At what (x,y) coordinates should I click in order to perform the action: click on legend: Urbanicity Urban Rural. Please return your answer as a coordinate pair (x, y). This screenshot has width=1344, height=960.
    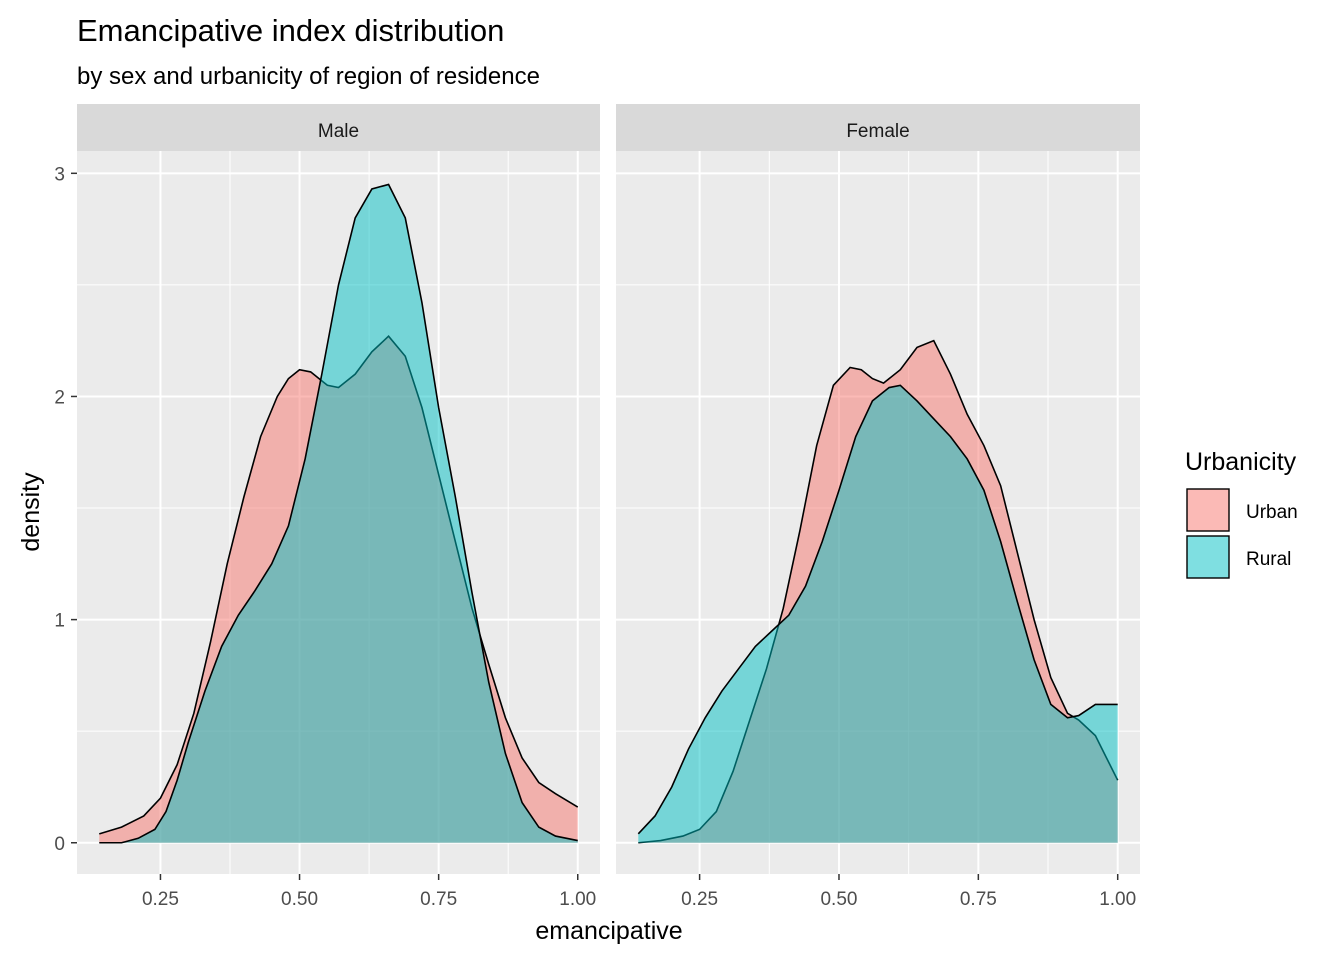
    Looking at the image, I should click on (1241, 513).